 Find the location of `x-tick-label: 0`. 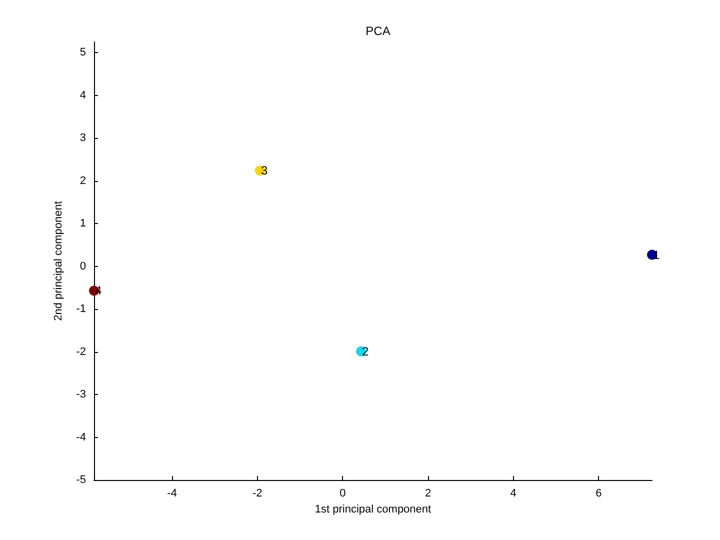

x-tick-label: 0 is located at coordinates (343, 494).